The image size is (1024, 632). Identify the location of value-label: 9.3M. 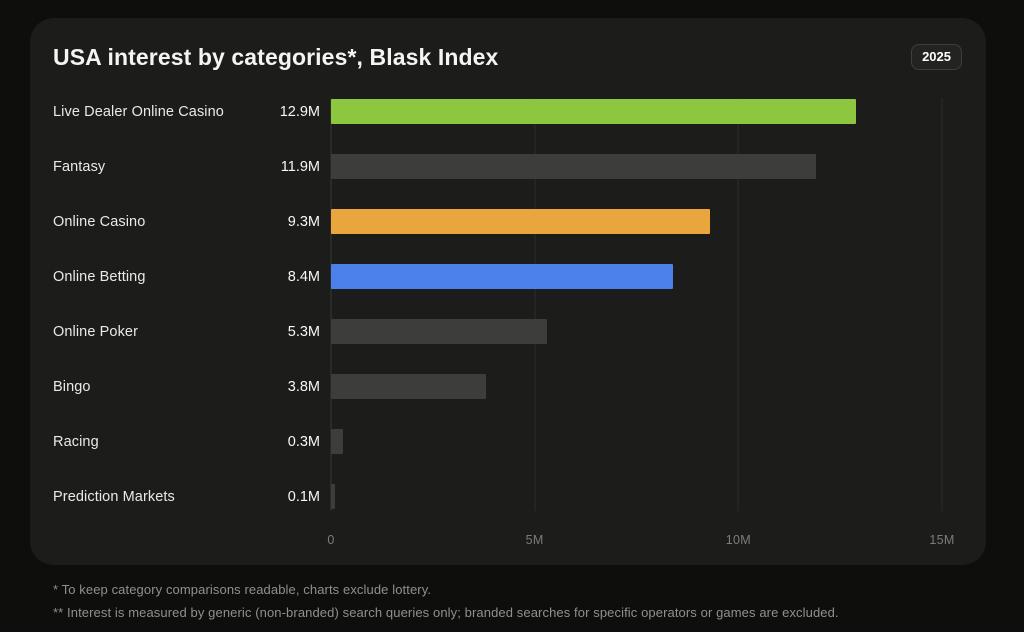
(303, 221).